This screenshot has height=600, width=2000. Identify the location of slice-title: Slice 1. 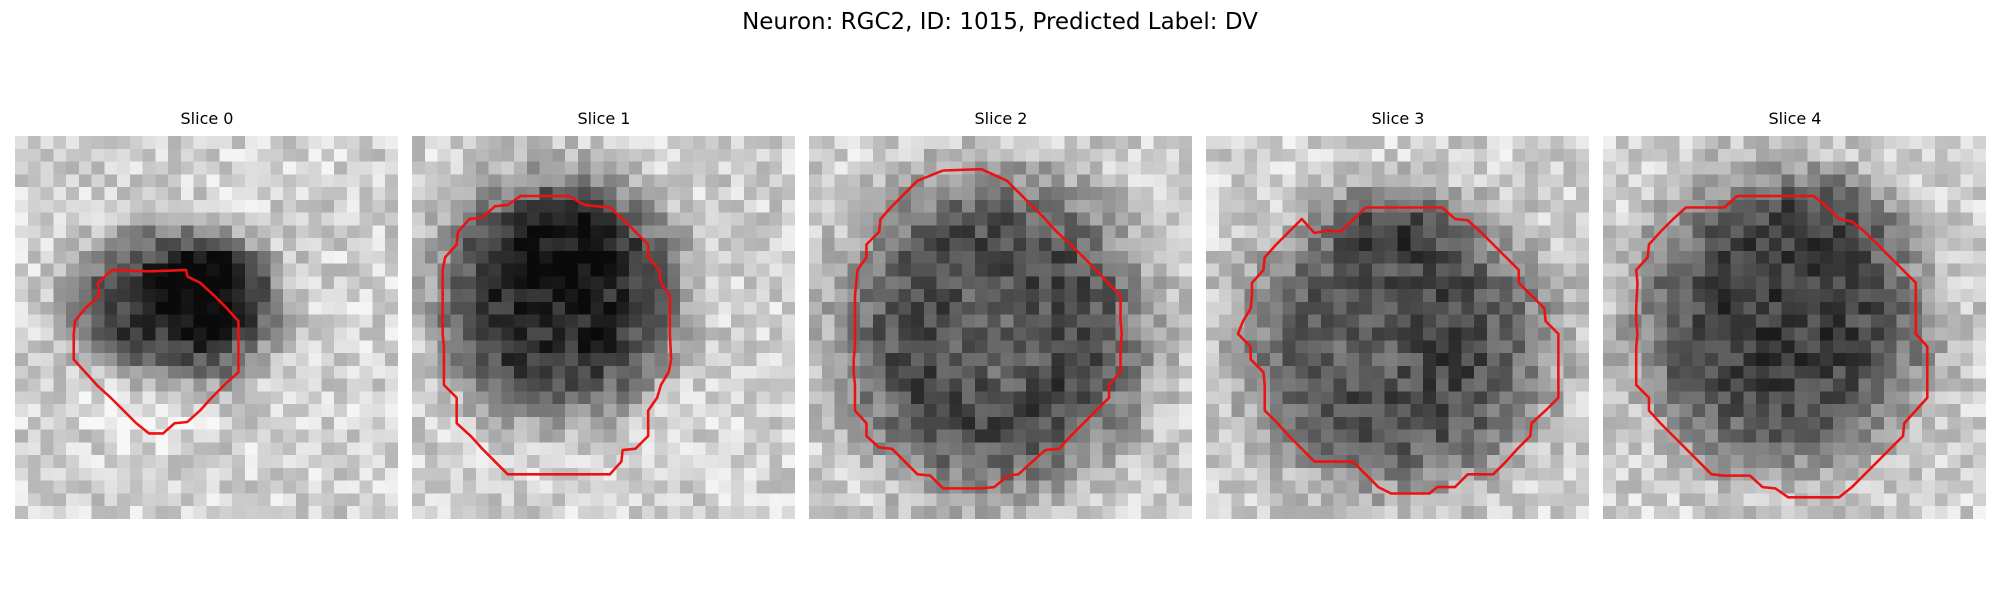
(604, 118).